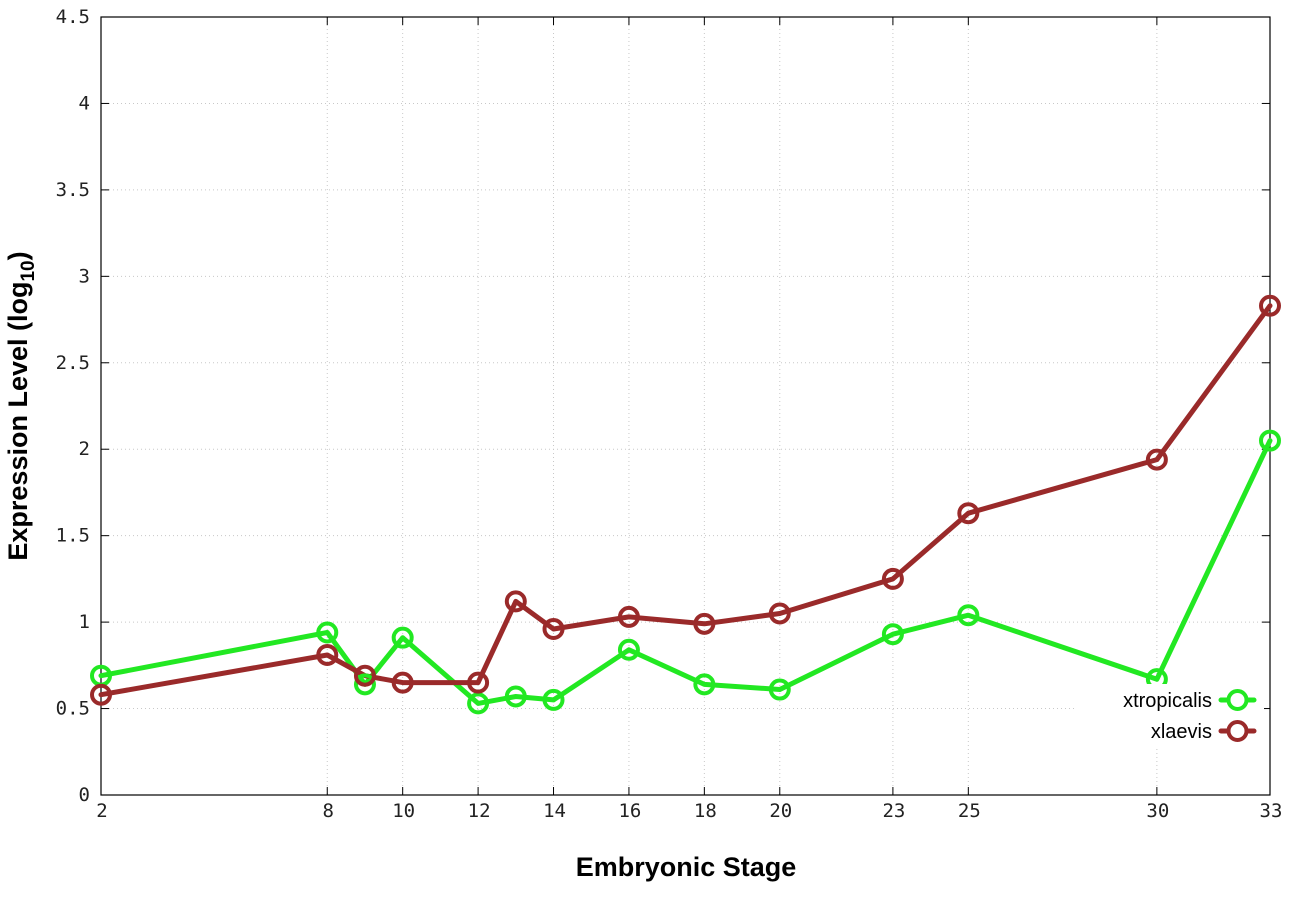 This screenshot has height=907, width=1296. I want to click on y-axis-title: Expression Level (log10), so click(21, 405).